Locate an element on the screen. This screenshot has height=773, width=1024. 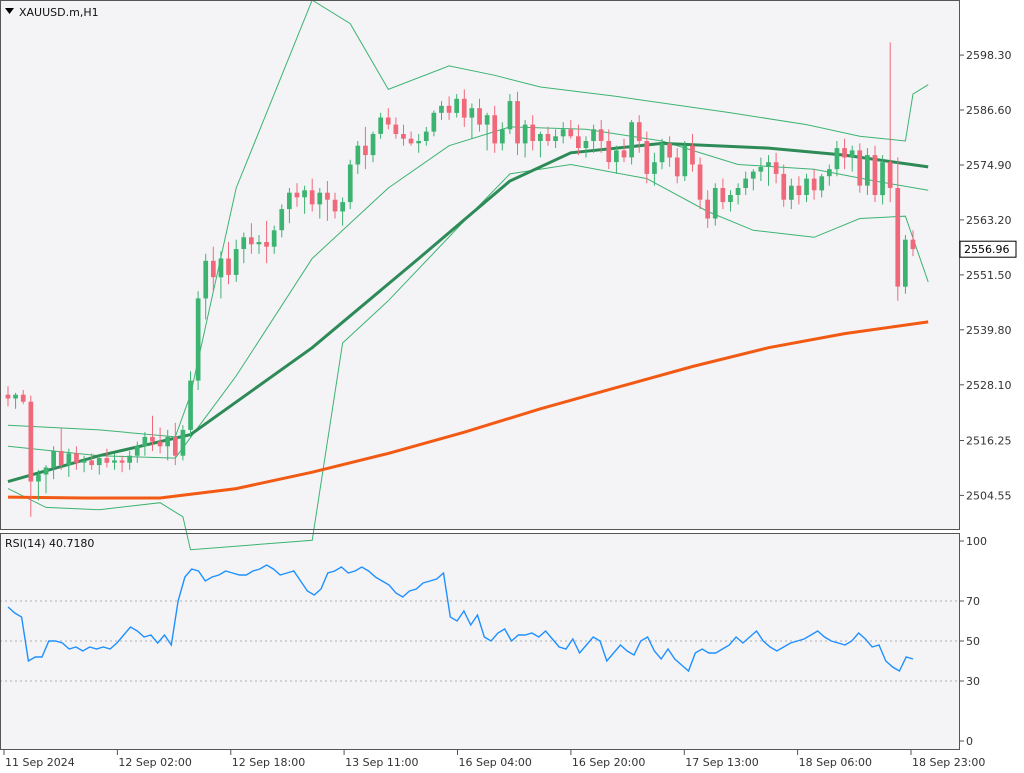
chevron-down-icon is located at coordinates (9, 11).